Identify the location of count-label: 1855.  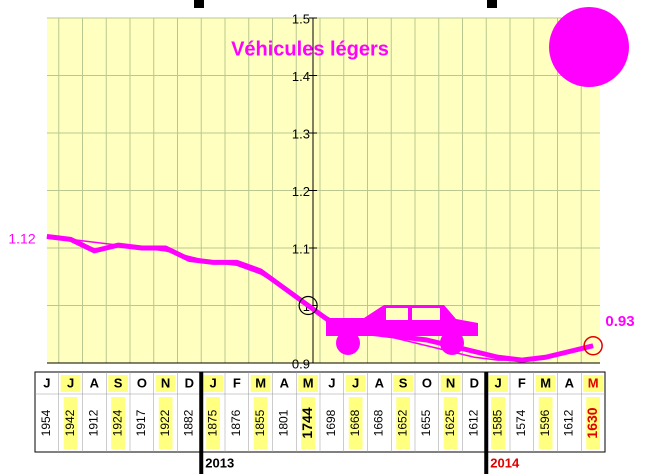
(260, 422).